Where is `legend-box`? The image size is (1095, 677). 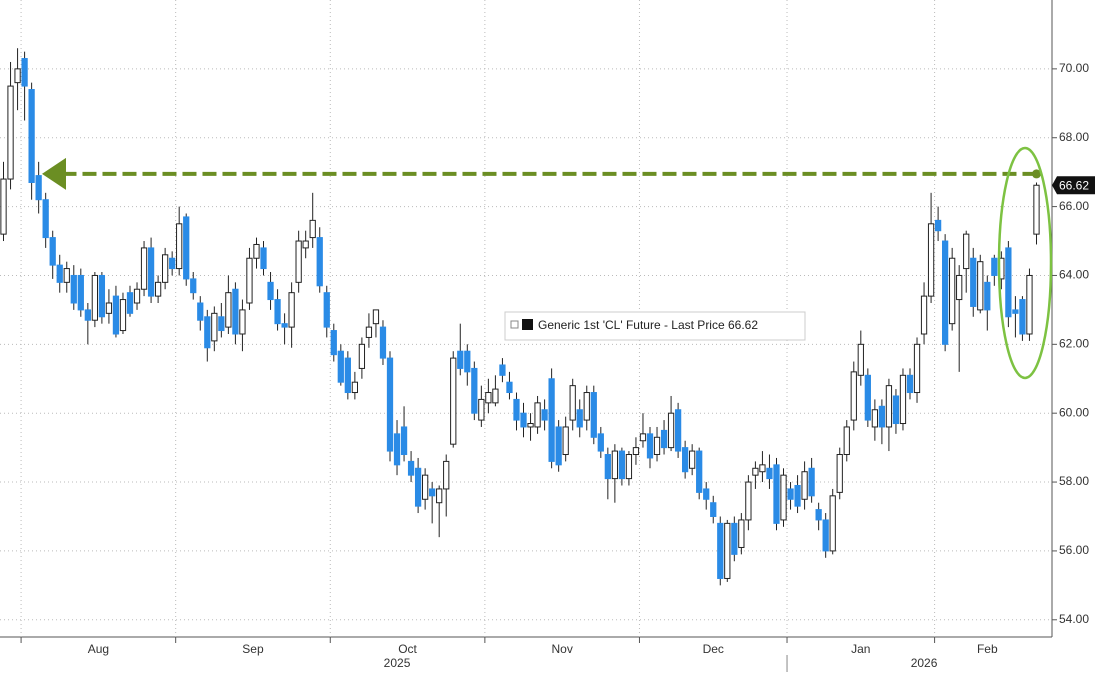 legend-box is located at coordinates (655, 326).